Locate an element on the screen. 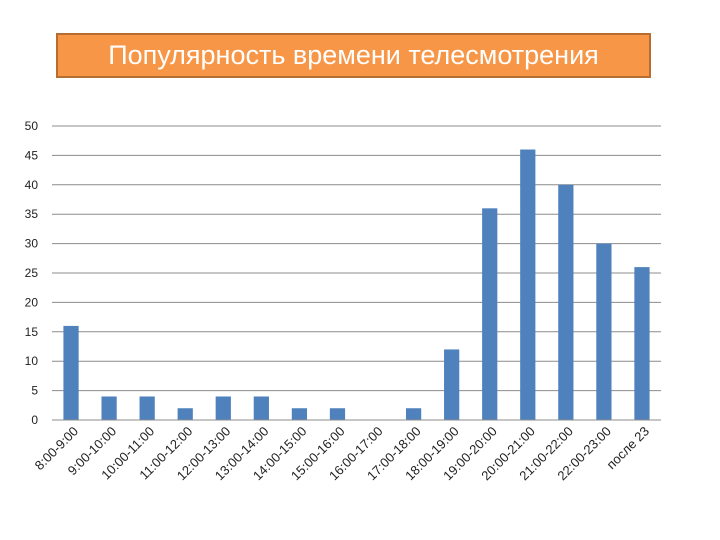 Image resolution: width=720 pixels, height=540 pixels. y-tick-label-25: 25 is located at coordinates (32, 273).